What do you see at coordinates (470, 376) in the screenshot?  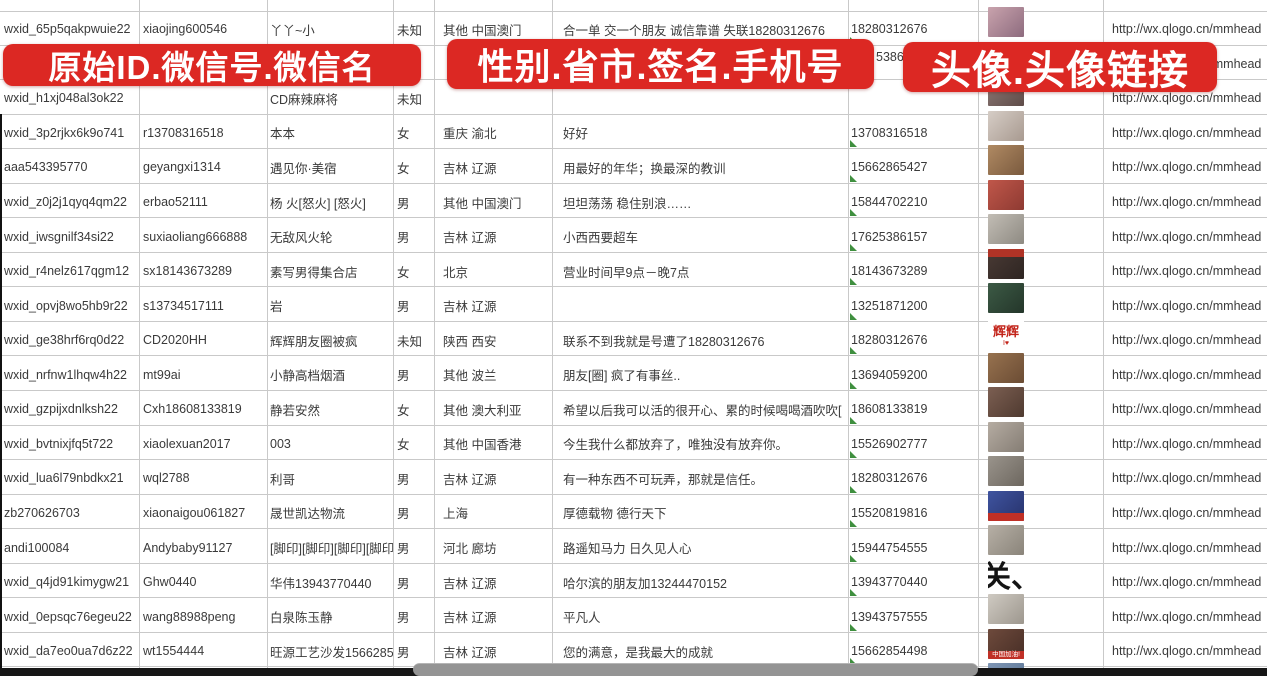 I see `cell-region: 其他 波兰` at bounding box center [470, 376].